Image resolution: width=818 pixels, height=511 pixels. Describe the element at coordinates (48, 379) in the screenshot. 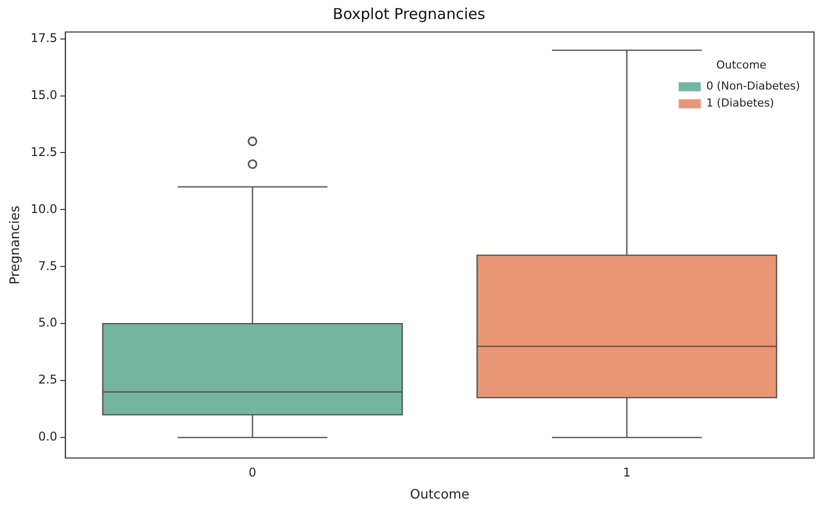

I see `y-tick-label: 2.5` at that location.